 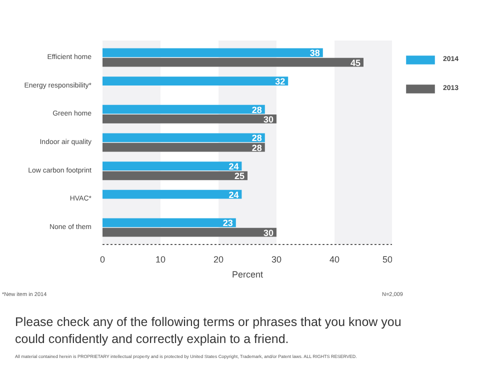 What do you see at coordinates (208, 331) in the screenshot?
I see `text: Please check any of the following terms or phrases that you know you could confidently and correctly explain to a friend.` at bounding box center [208, 331].